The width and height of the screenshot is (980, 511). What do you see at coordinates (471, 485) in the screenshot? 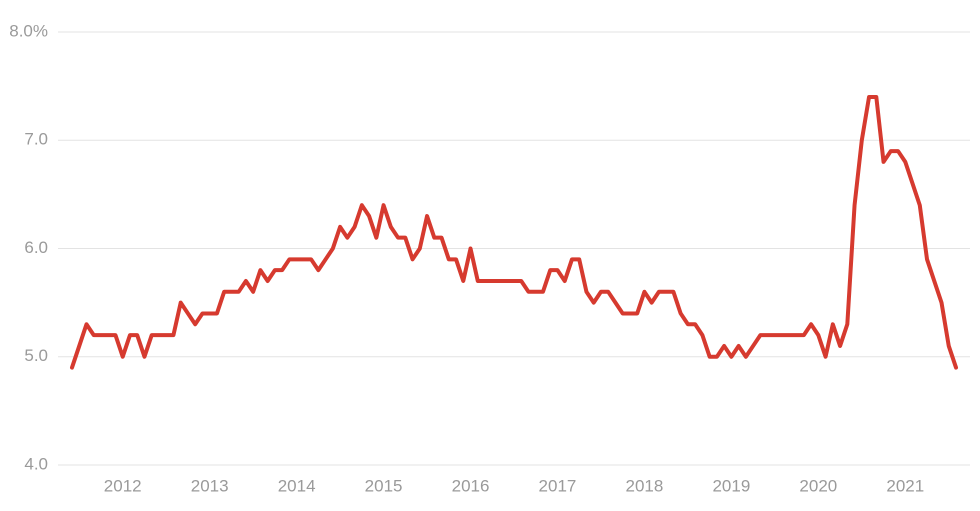
I see `x-tick-label: 2016` at bounding box center [471, 485].